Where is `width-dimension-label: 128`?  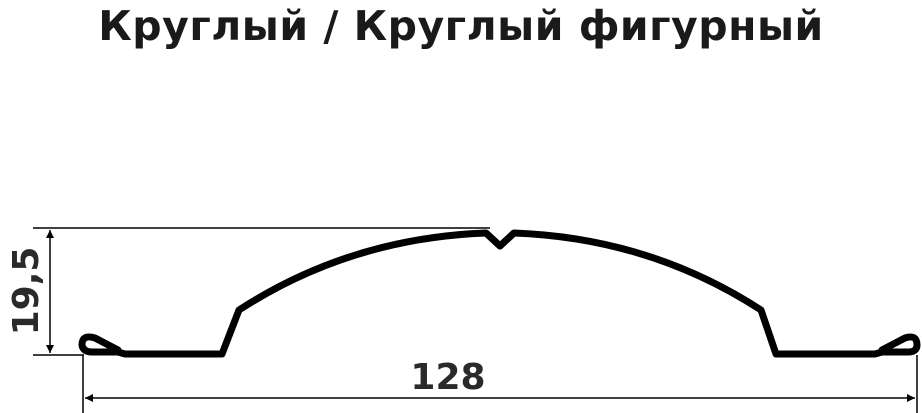
width-dimension-label: 128 is located at coordinates (447, 377).